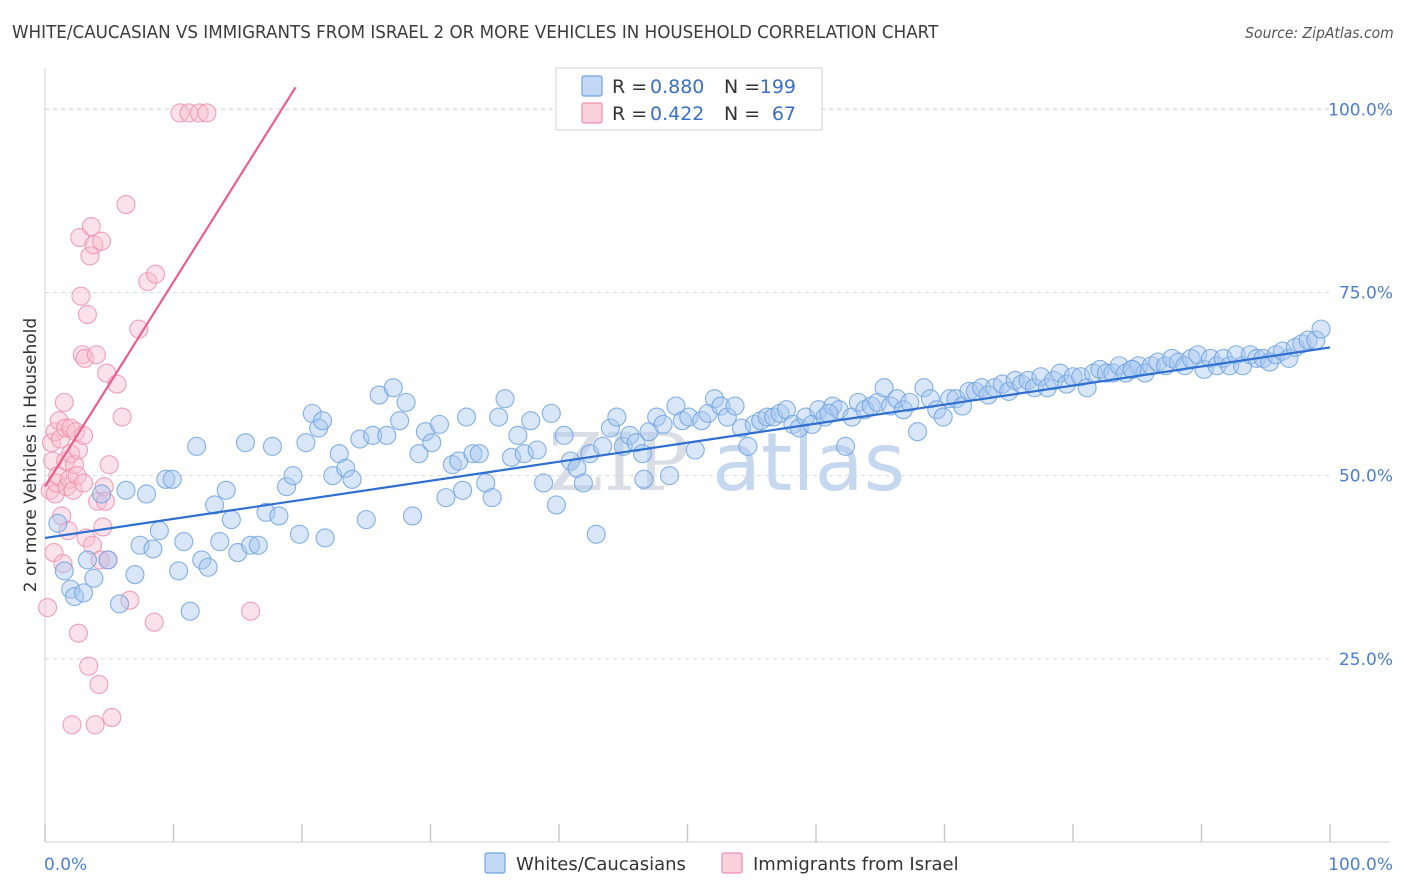 The width and height of the screenshot is (1406, 892). What do you see at coordinates (856, 864) in the screenshot?
I see `legend-label-israel: Immigrants from Israel` at bounding box center [856, 864].